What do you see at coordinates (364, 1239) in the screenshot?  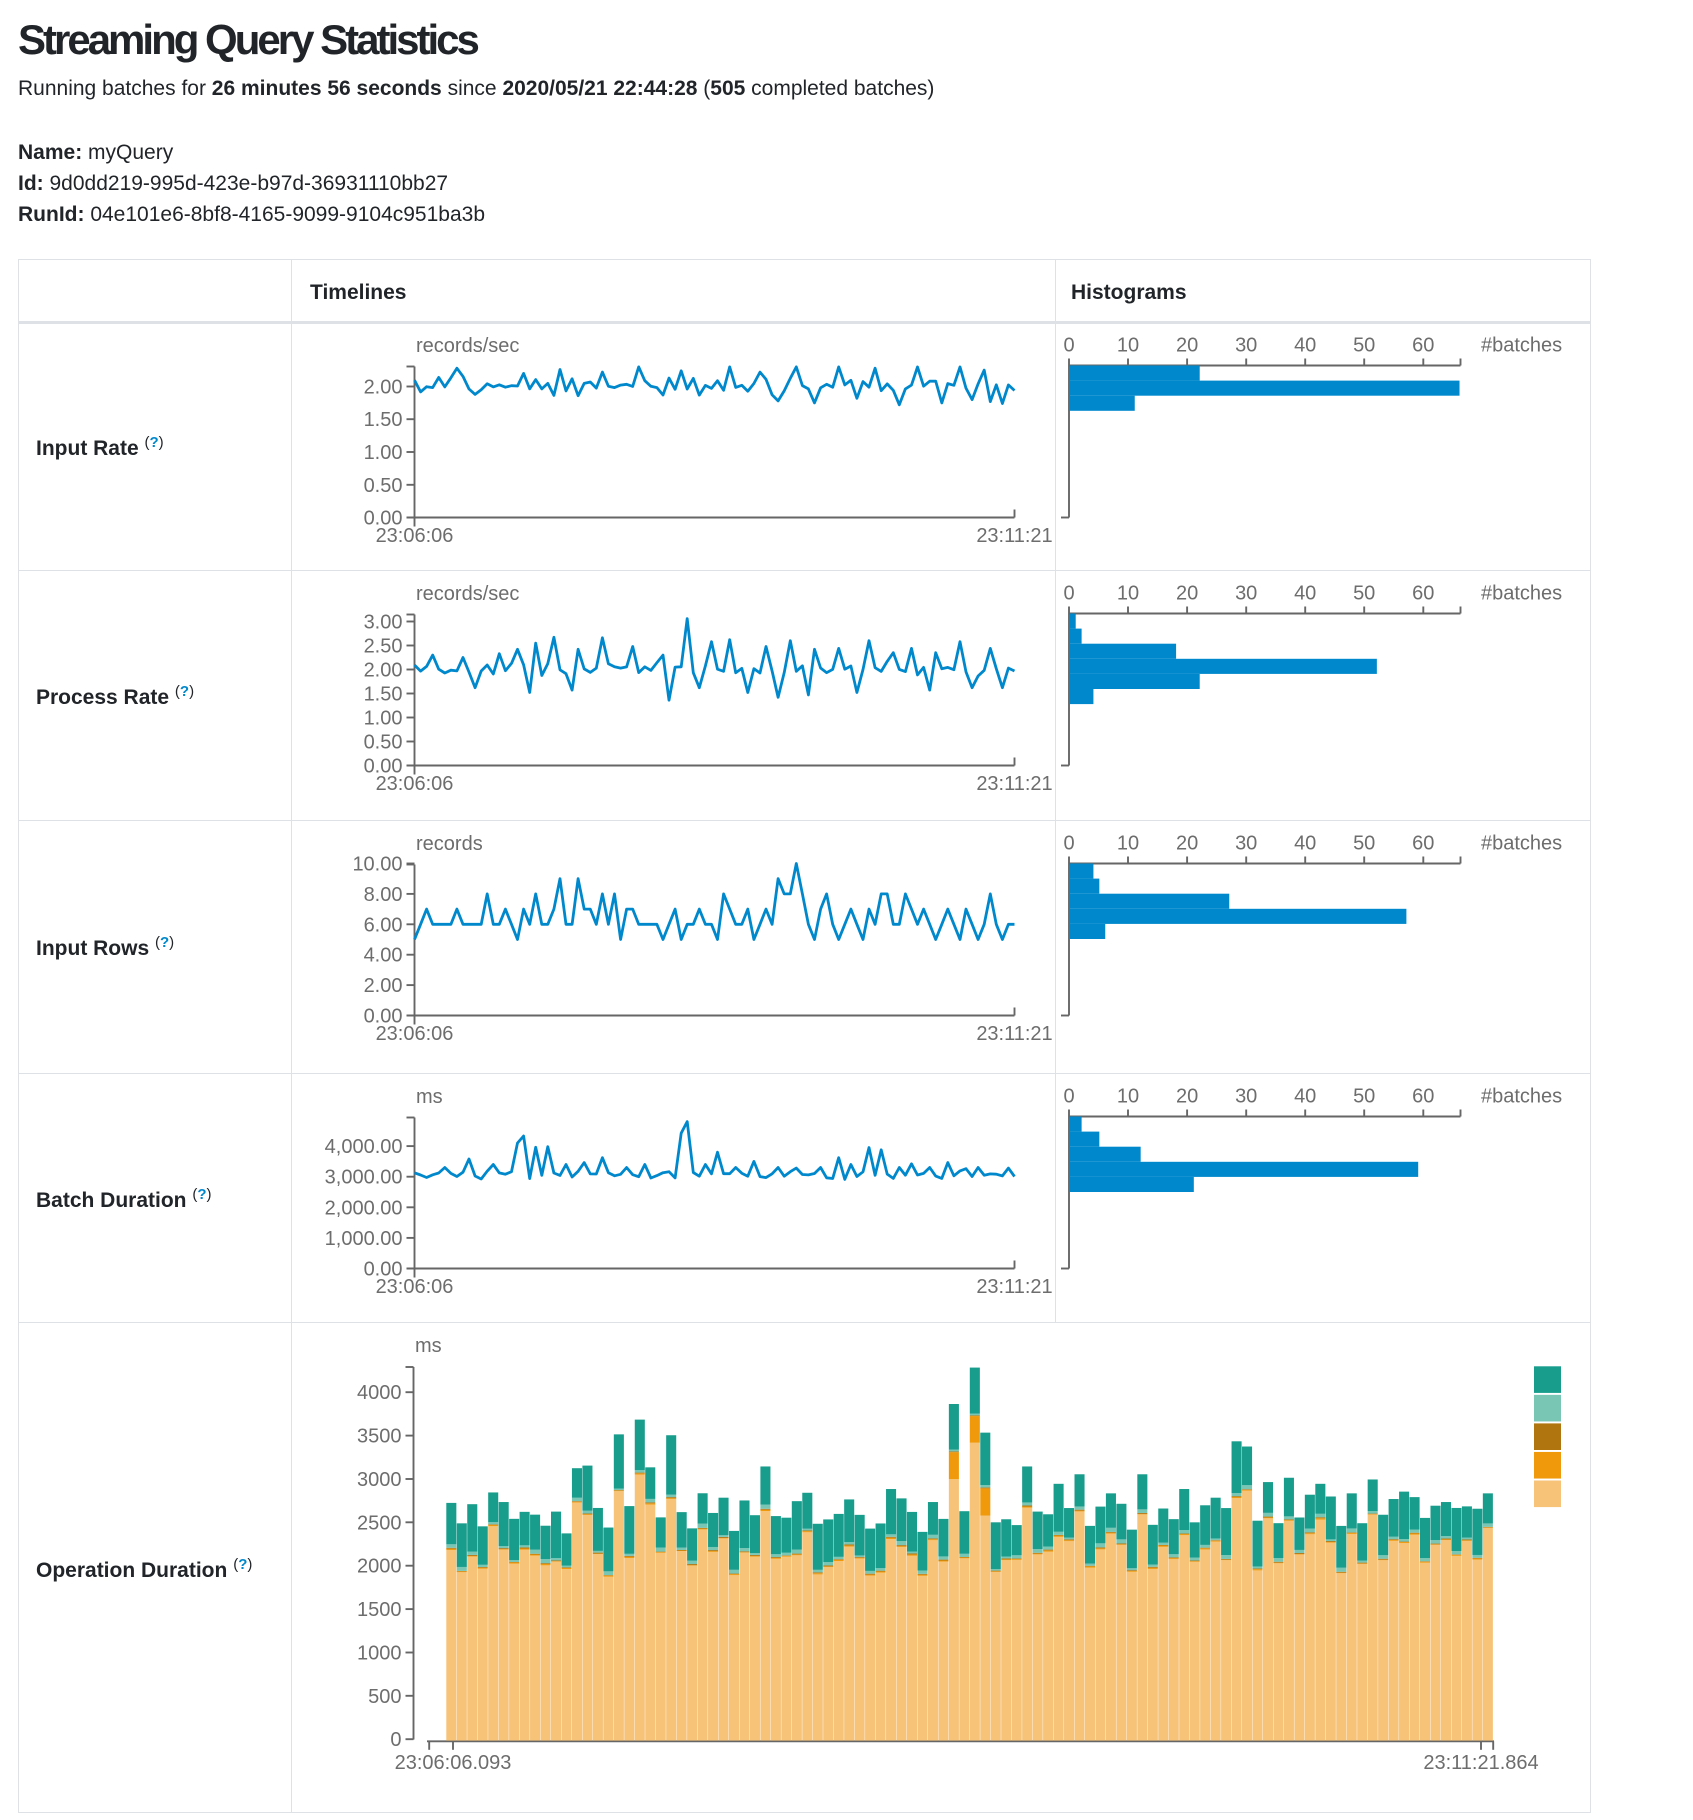 I see `svg-text: 1,000.00` at bounding box center [364, 1239].